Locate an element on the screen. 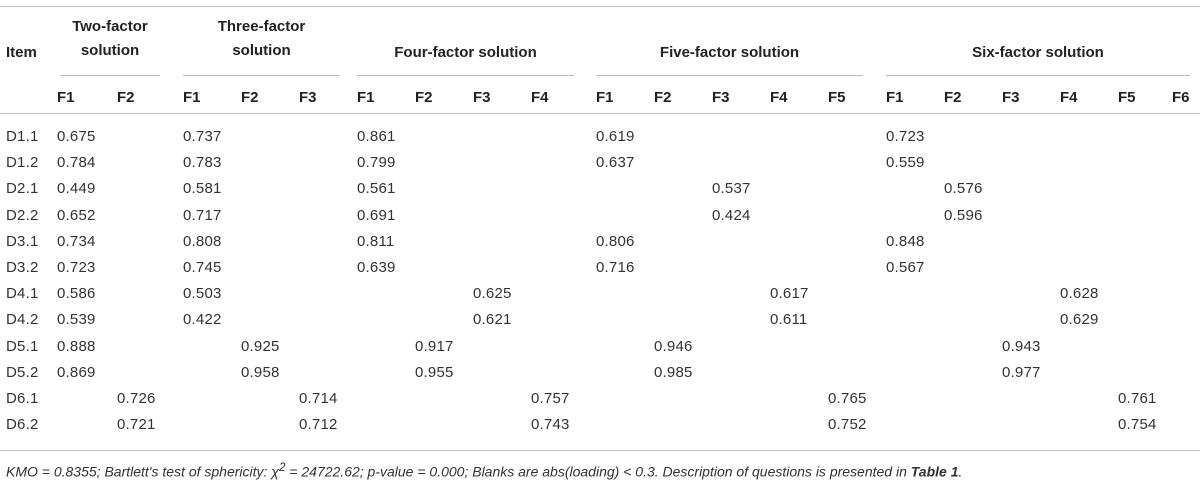 The width and height of the screenshot is (1200, 486). loading-value: 0.561 is located at coordinates (376, 188).